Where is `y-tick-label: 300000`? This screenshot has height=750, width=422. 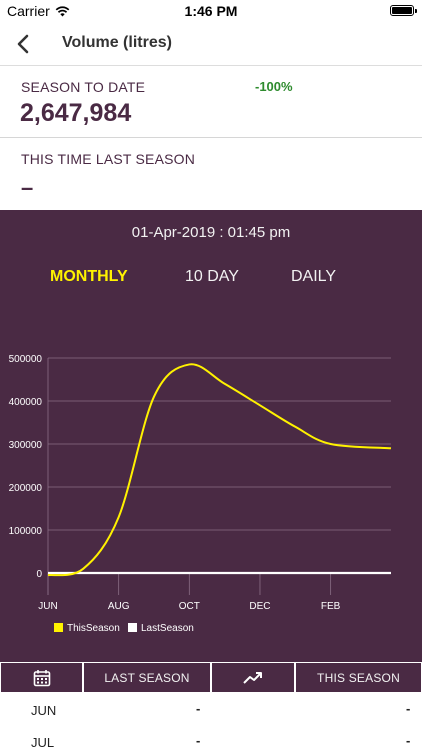
y-tick-label: 300000 is located at coordinates (26, 445).